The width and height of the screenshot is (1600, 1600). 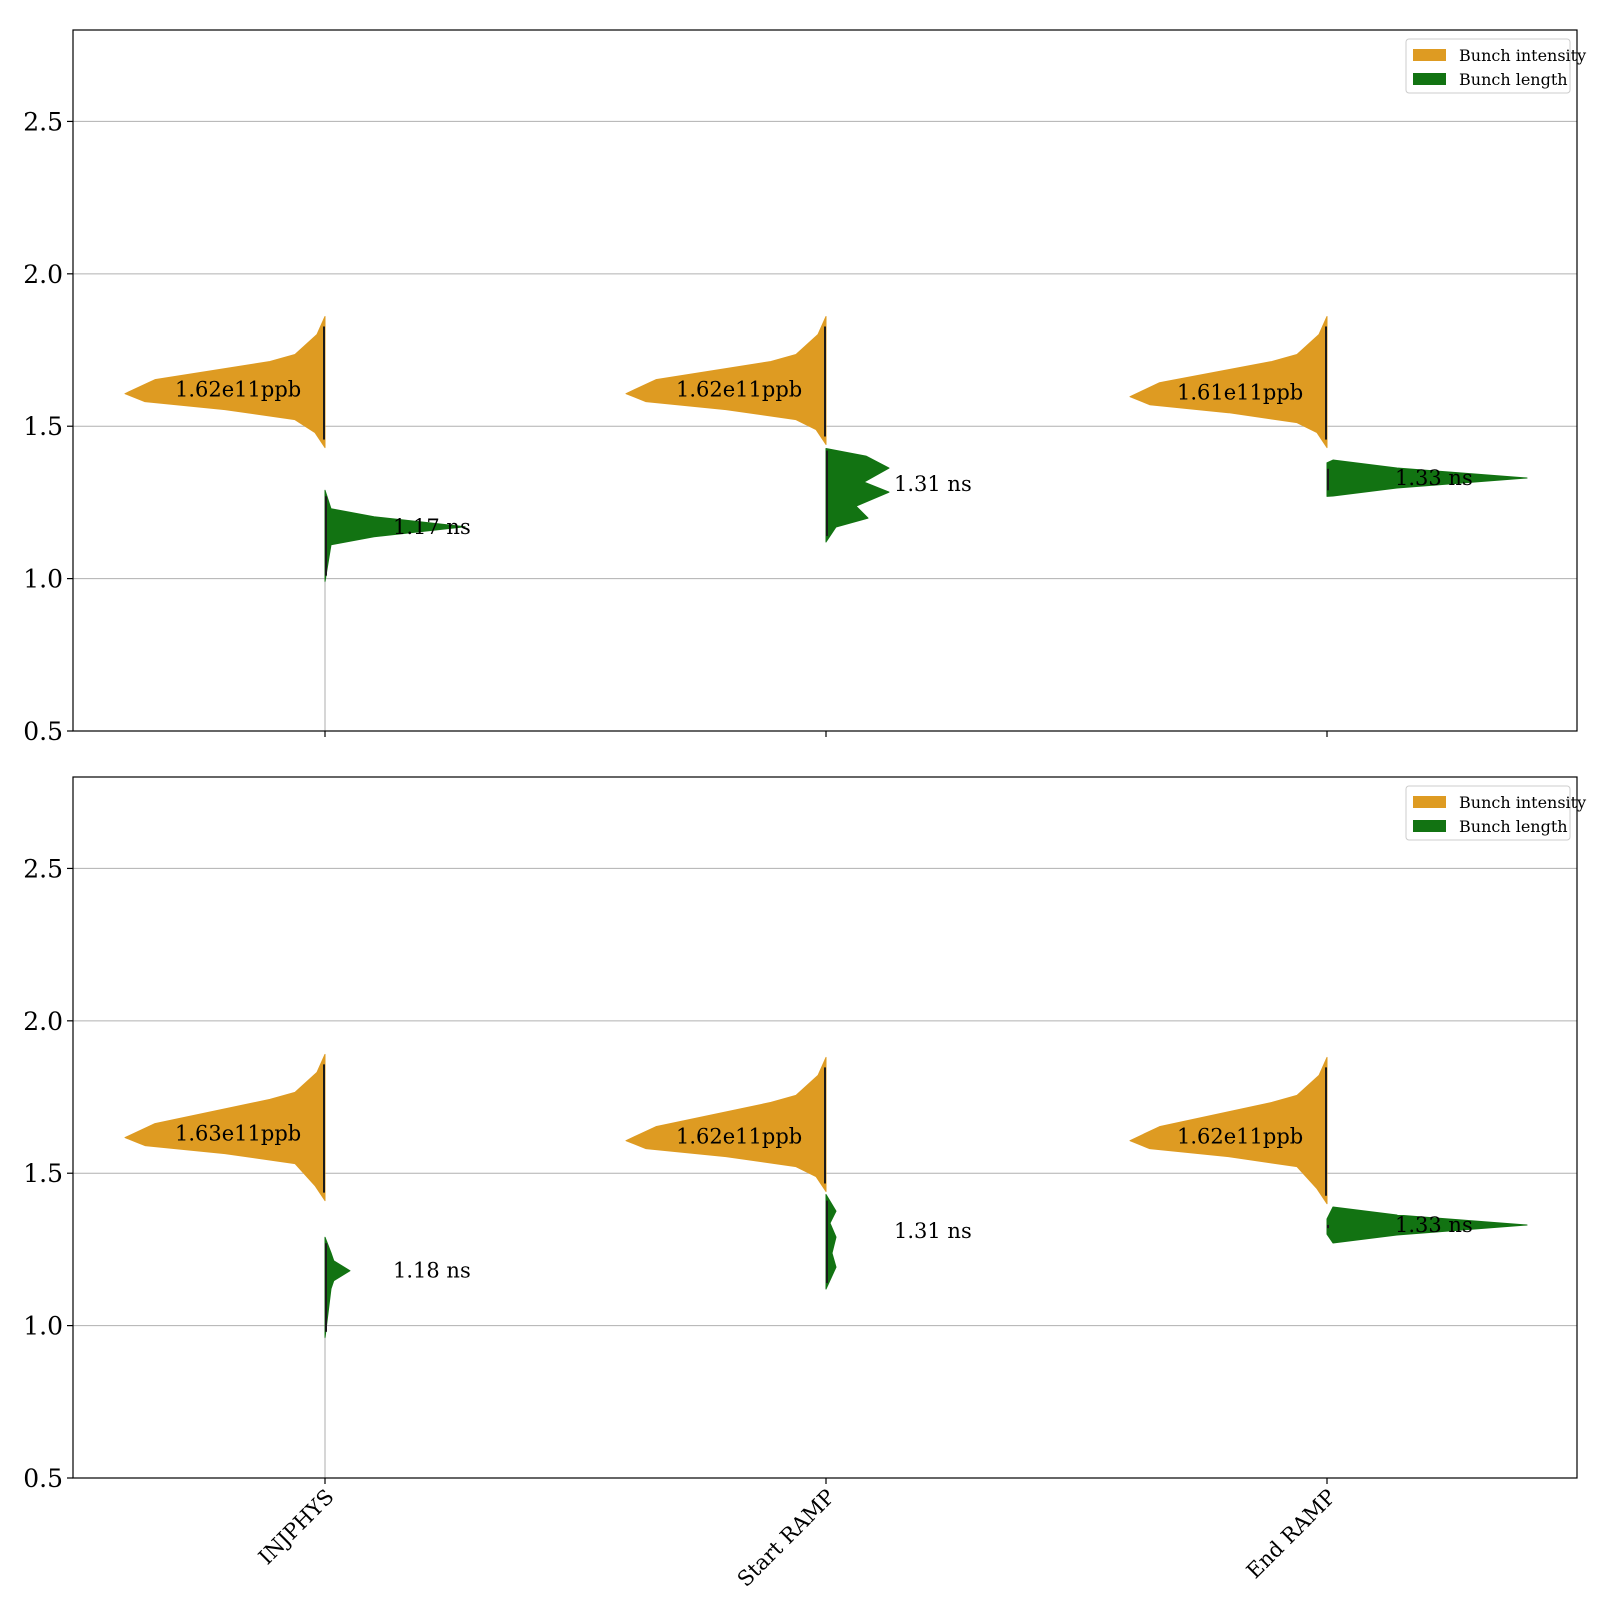 I want to click on x-category-label: End RAMP, so click(x=1291, y=1534).